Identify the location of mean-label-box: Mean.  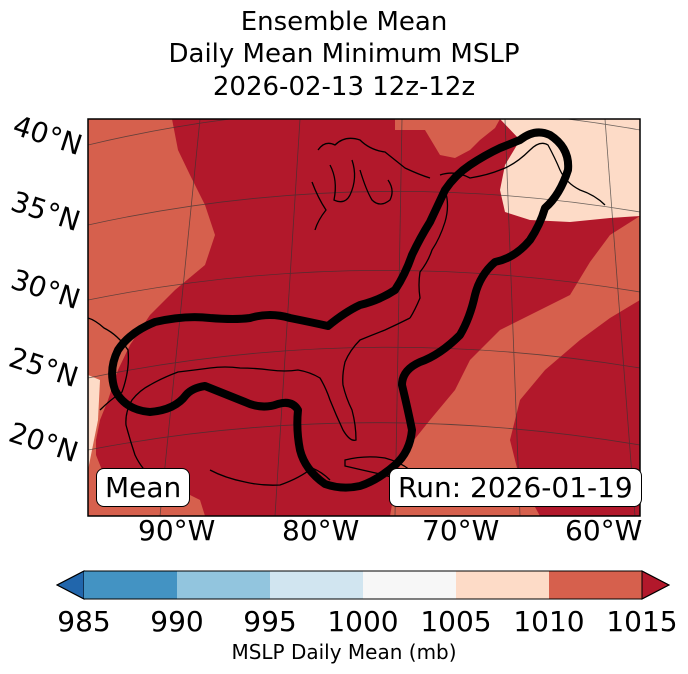
(143, 487).